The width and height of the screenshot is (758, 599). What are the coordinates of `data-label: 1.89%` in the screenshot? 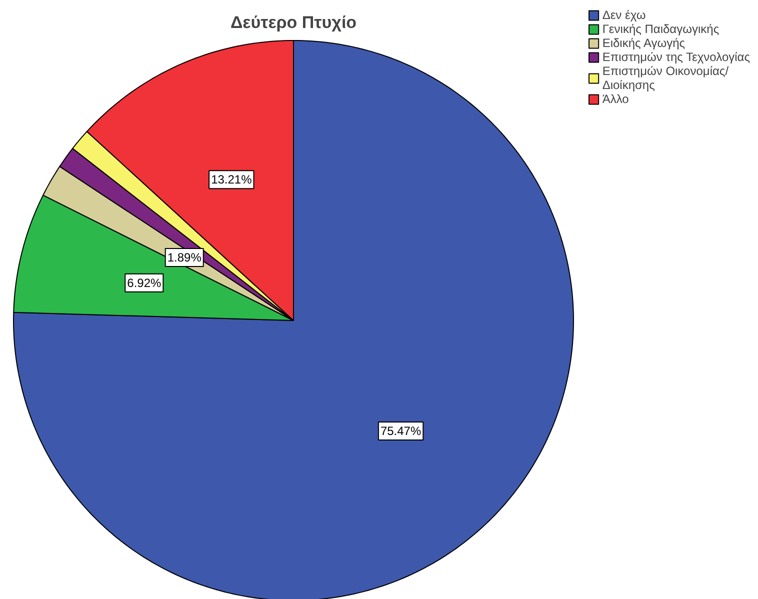 It's located at (184, 257).